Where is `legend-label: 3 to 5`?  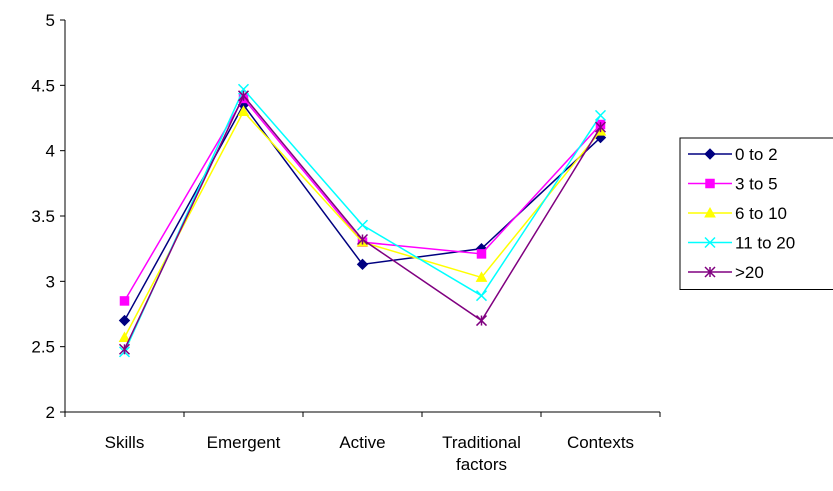
legend-label: 3 to 5 is located at coordinates (756, 184).